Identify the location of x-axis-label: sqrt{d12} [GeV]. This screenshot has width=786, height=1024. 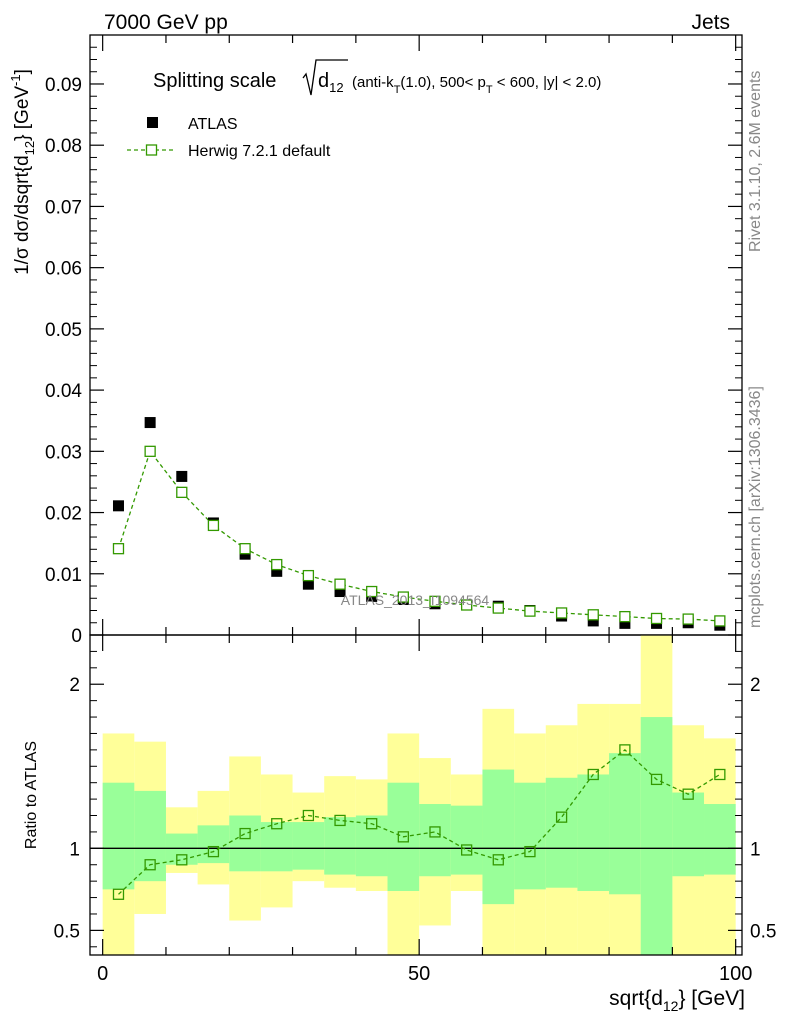
(677, 1000).